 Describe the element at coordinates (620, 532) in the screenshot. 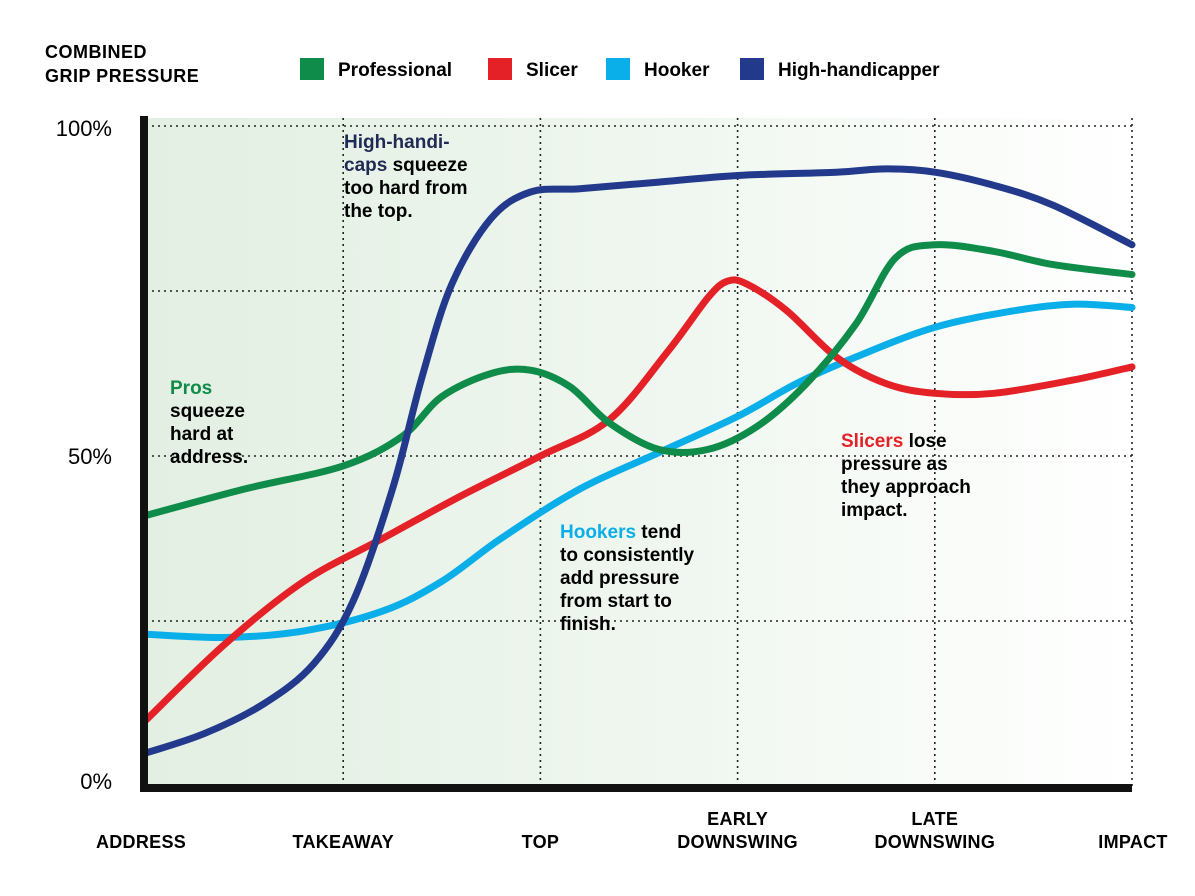

I see `annotation-hook-line: Hookers tend` at that location.